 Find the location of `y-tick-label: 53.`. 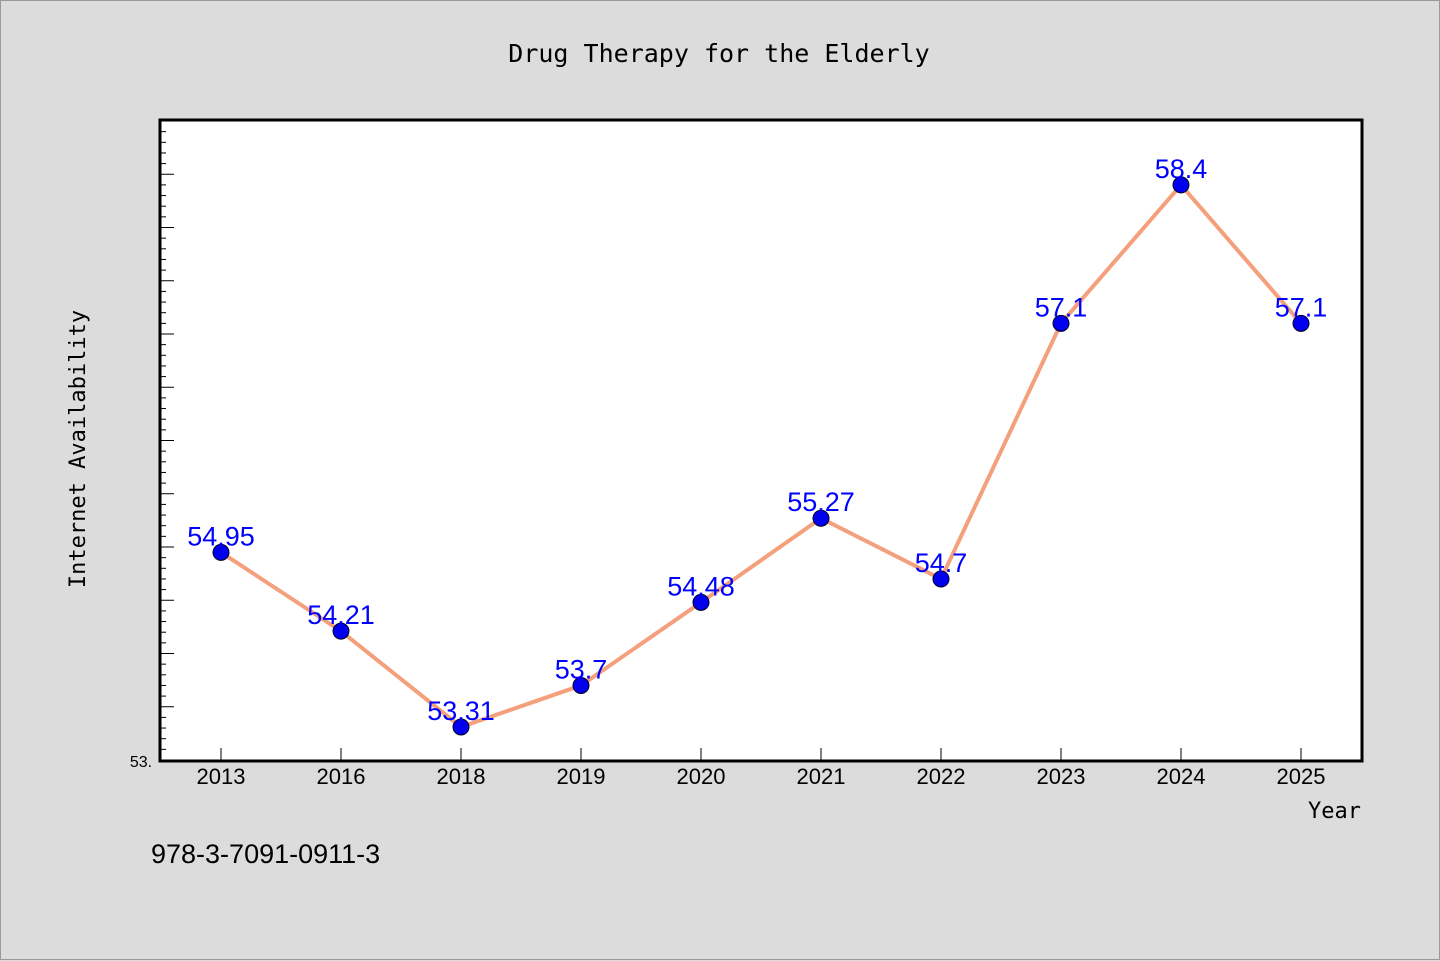

y-tick-label: 53. is located at coordinates (141, 762).